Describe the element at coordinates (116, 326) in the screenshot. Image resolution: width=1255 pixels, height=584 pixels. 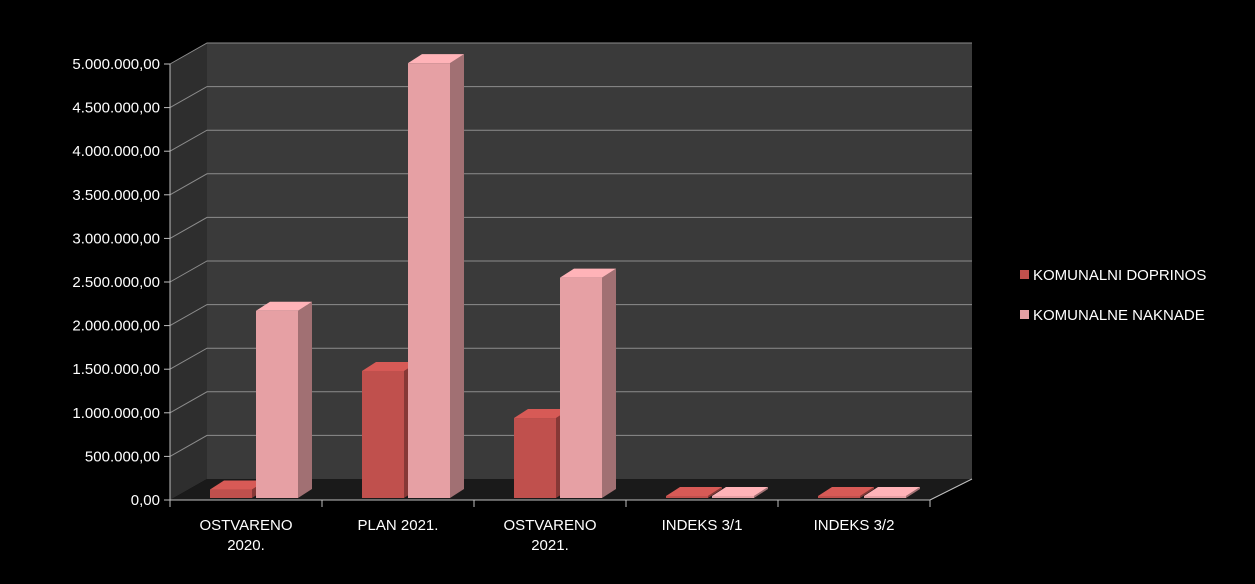
I see `y-tick-label: 2.000.000,00` at that location.